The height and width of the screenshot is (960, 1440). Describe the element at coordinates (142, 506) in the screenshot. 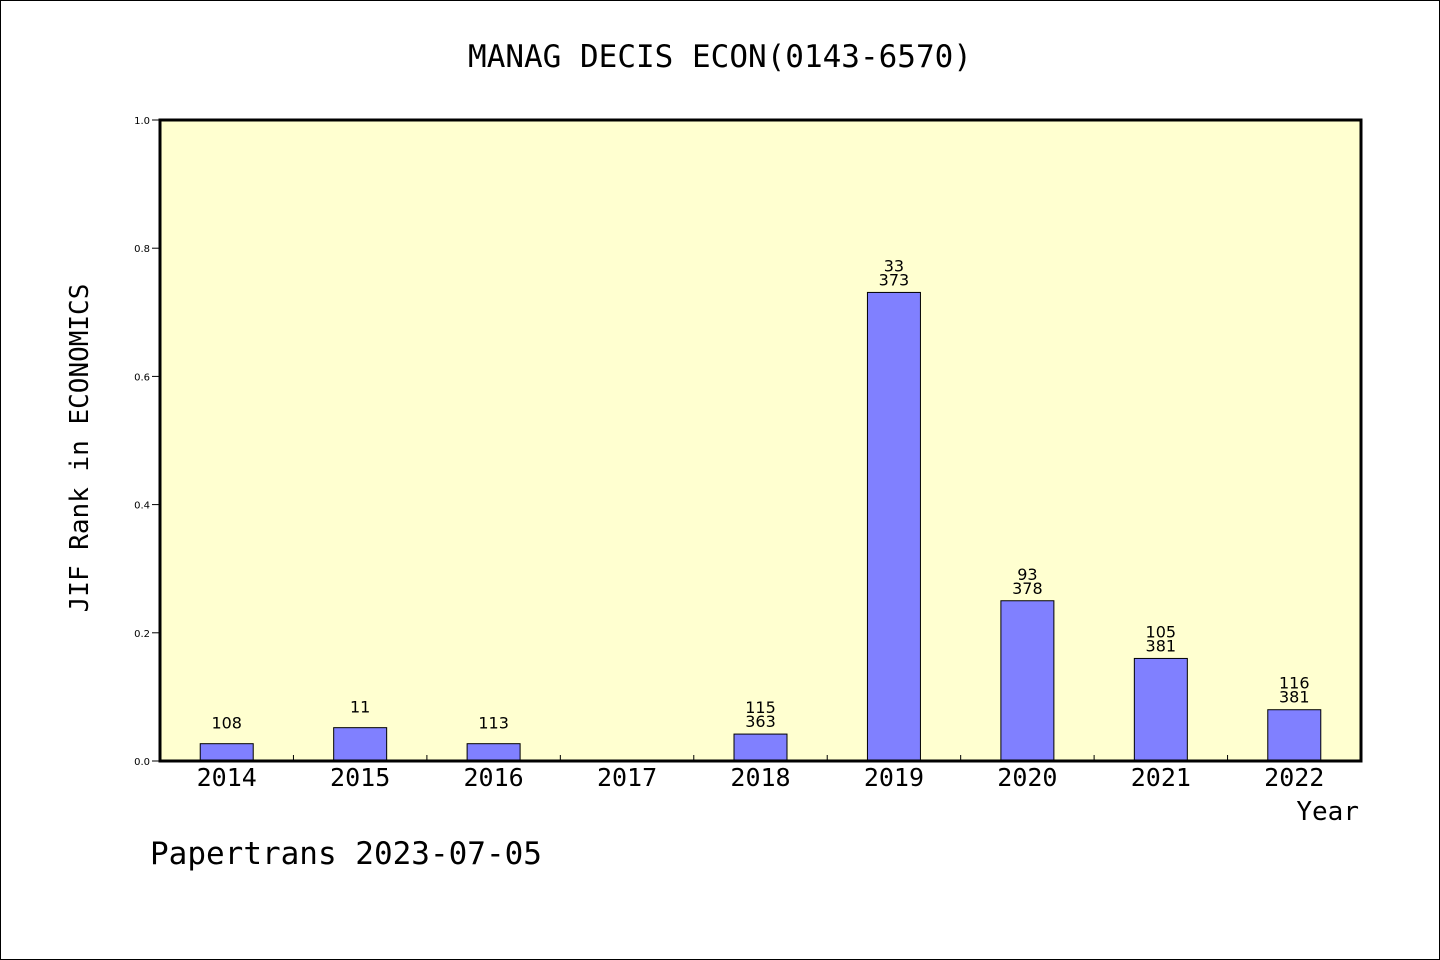

I see `y-tick-label: 0.4` at that location.